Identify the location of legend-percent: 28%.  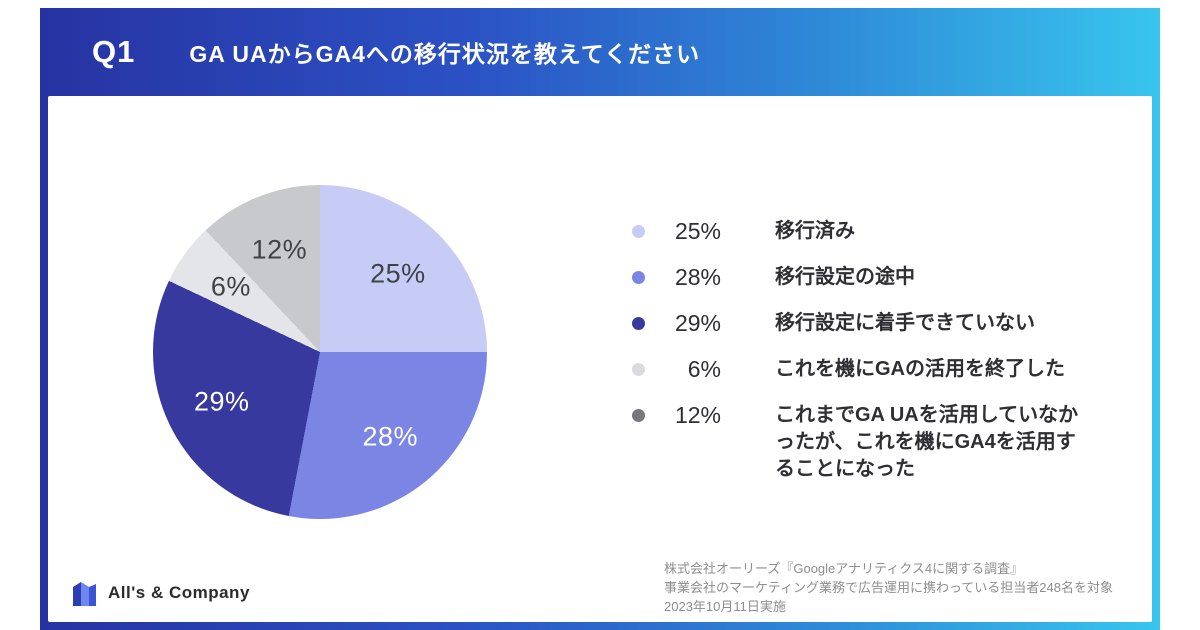
(697, 277).